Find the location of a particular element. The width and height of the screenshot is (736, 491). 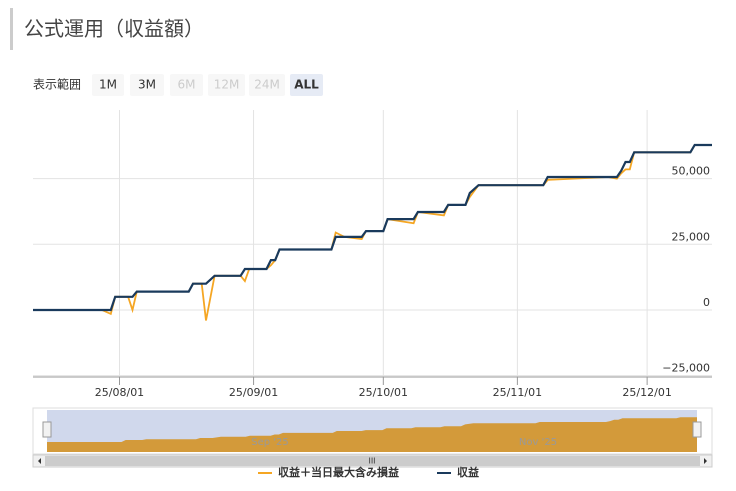

range-button-label: 3M is located at coordinates (147, 85).